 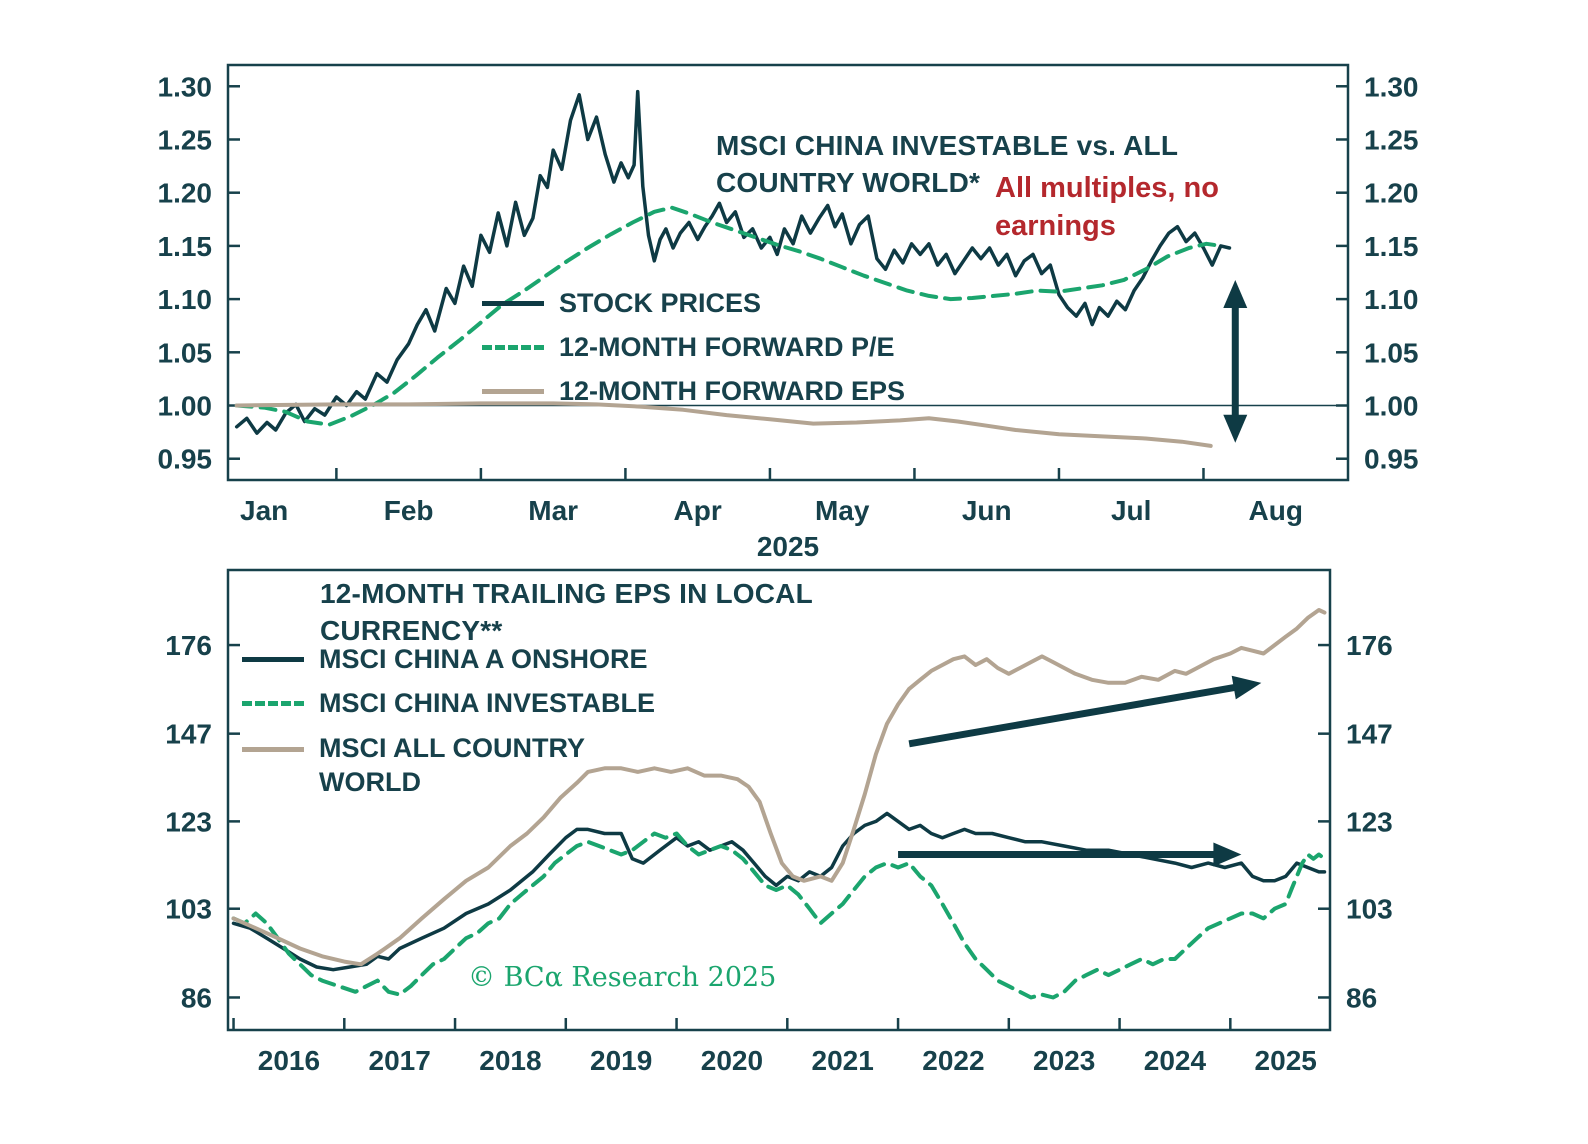 What do you see at coordinates (1107, 207) in the screenshot?
I see `top-chart-annotation: All multiples, no earnings` at bounding box center [1107, 207].